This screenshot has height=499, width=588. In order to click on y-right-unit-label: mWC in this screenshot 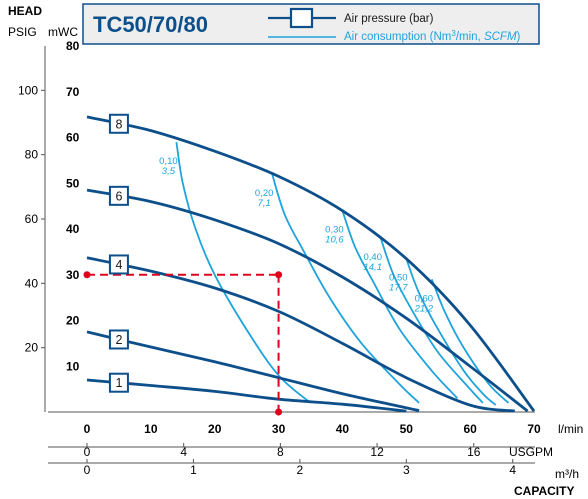, I will do `click(63, 32)`.